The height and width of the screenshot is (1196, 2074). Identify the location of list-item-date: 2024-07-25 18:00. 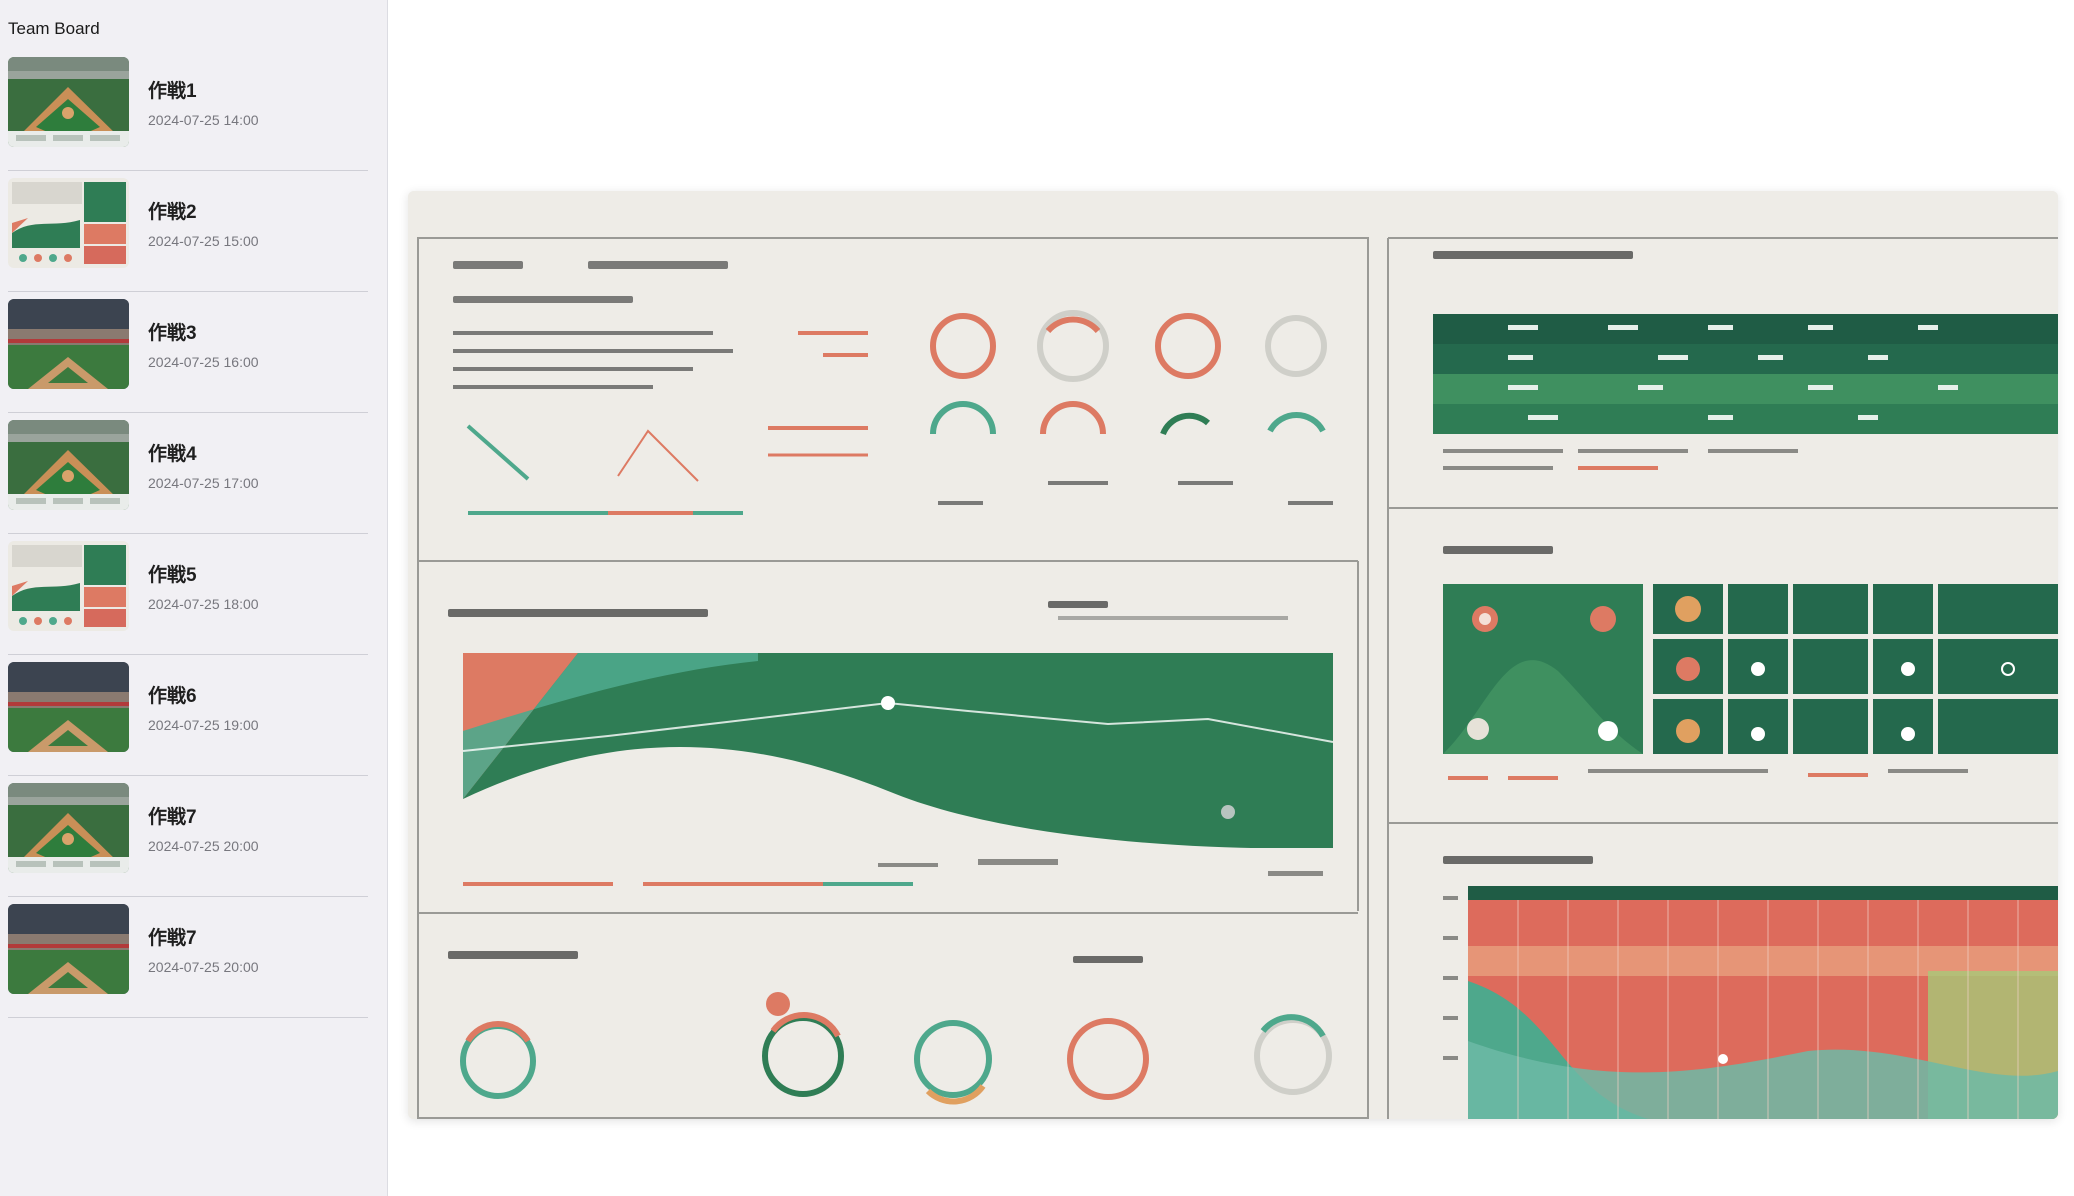
(203, 604).